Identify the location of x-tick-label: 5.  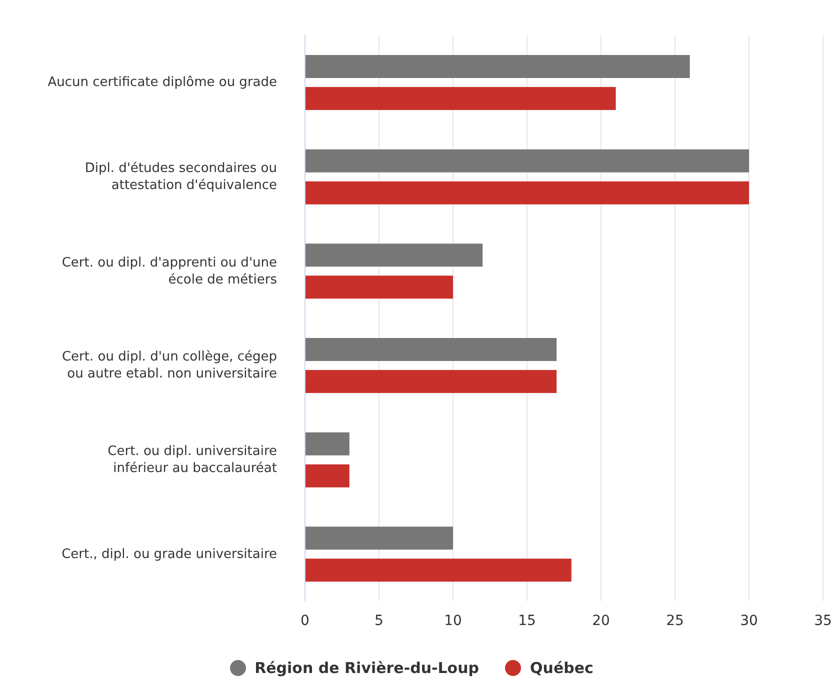
(379, 620).